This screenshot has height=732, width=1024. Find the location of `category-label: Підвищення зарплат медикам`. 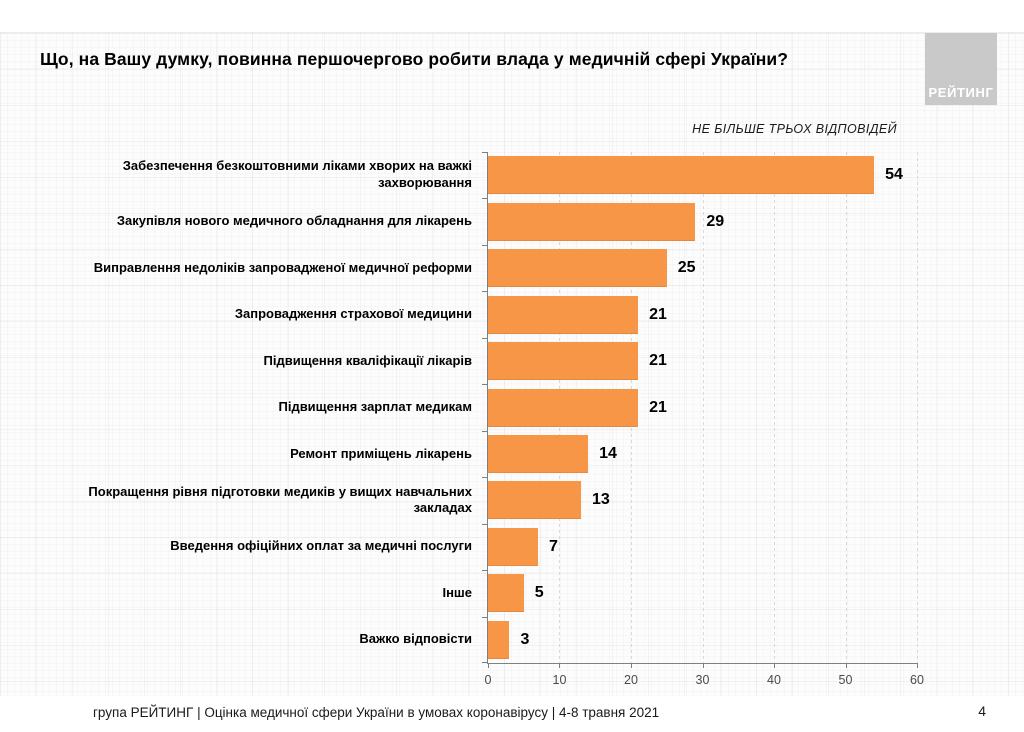

category-label: Підвищення зарплат медикам is located at coordinates (375, 407).